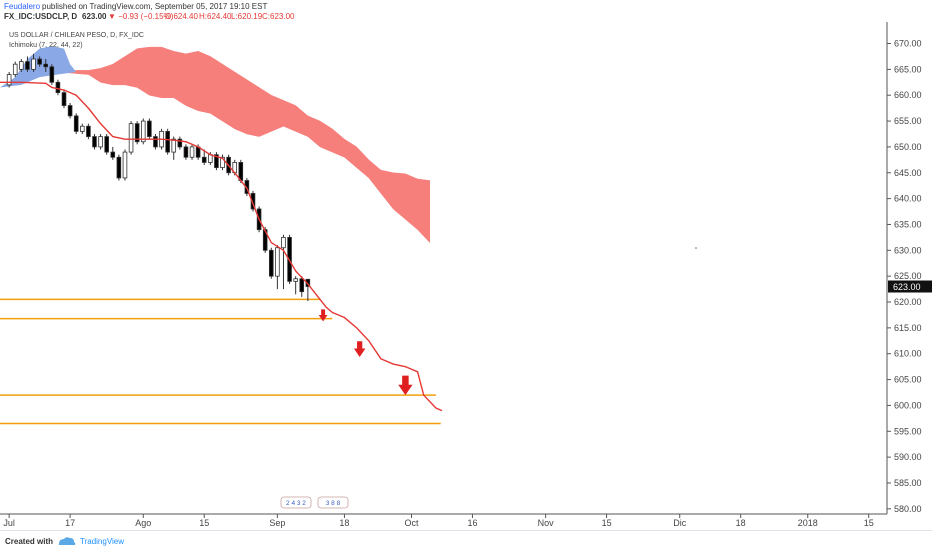 The width and height of the screenshot is (932, 551). I want to click on y-tick-label: 580.00, so click(908, 509).